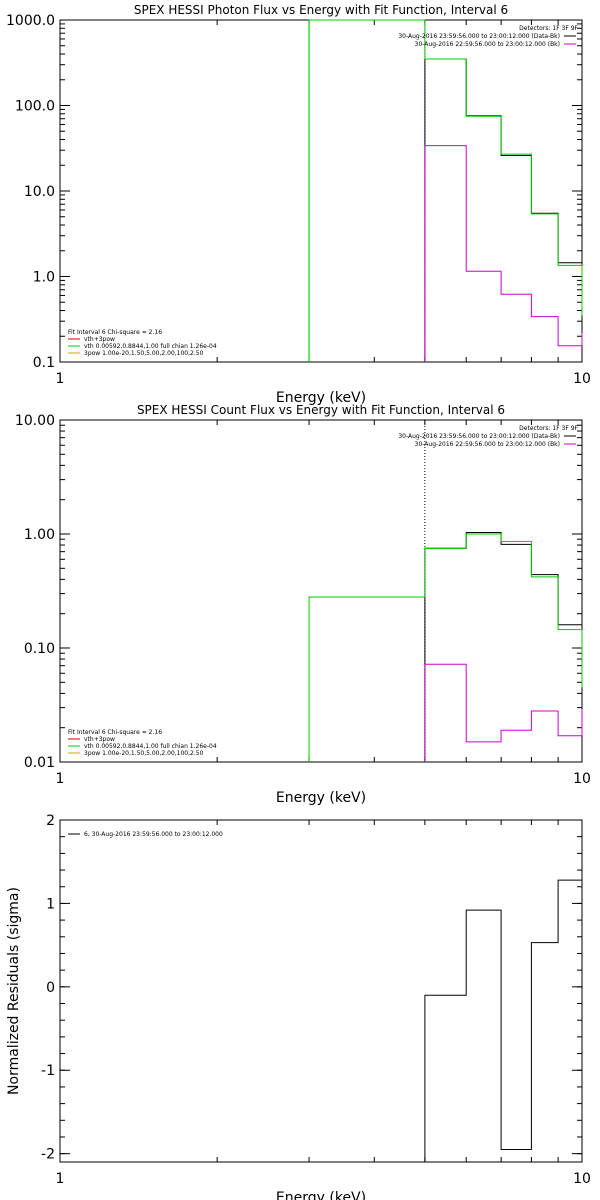 This screenshot has height=1200, width=600. Describe the element at coordinates (39, 763) in the screenshot. I see `y-tick-label: 0.01` at that location.